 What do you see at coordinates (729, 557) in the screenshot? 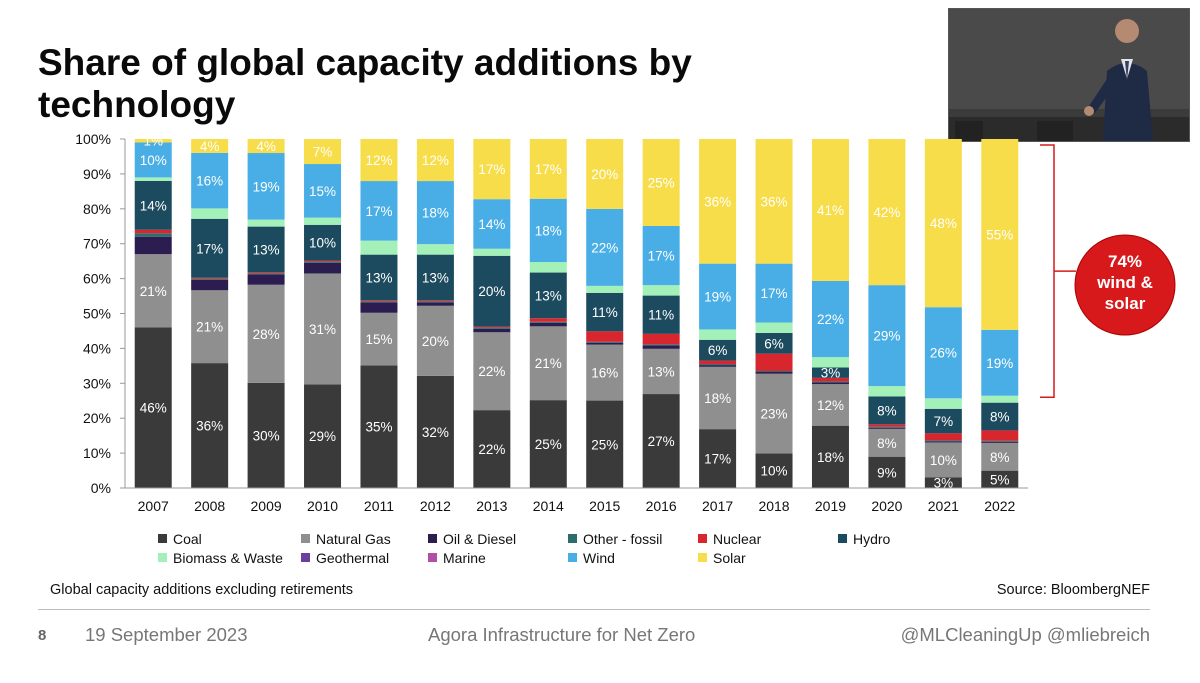
I see `legend-label-solar: Solar` at bounding box center [729, 557].